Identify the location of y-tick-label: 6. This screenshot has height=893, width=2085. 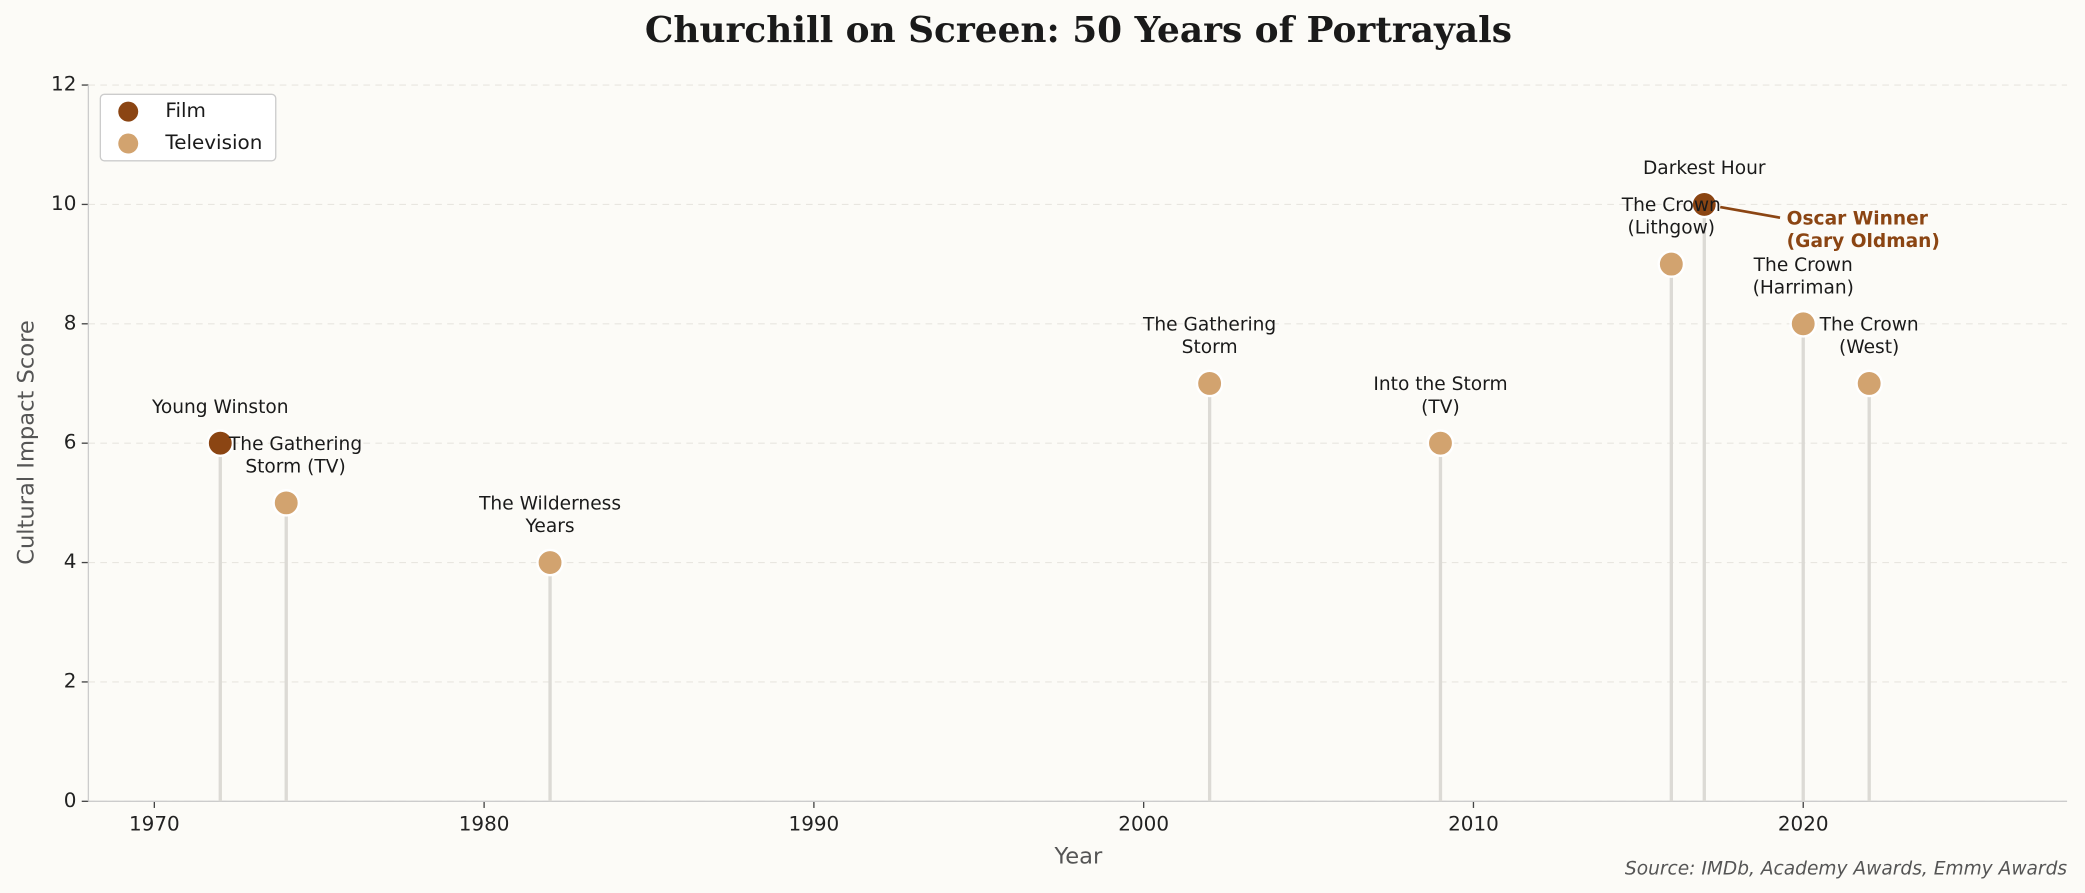
(70, 442).